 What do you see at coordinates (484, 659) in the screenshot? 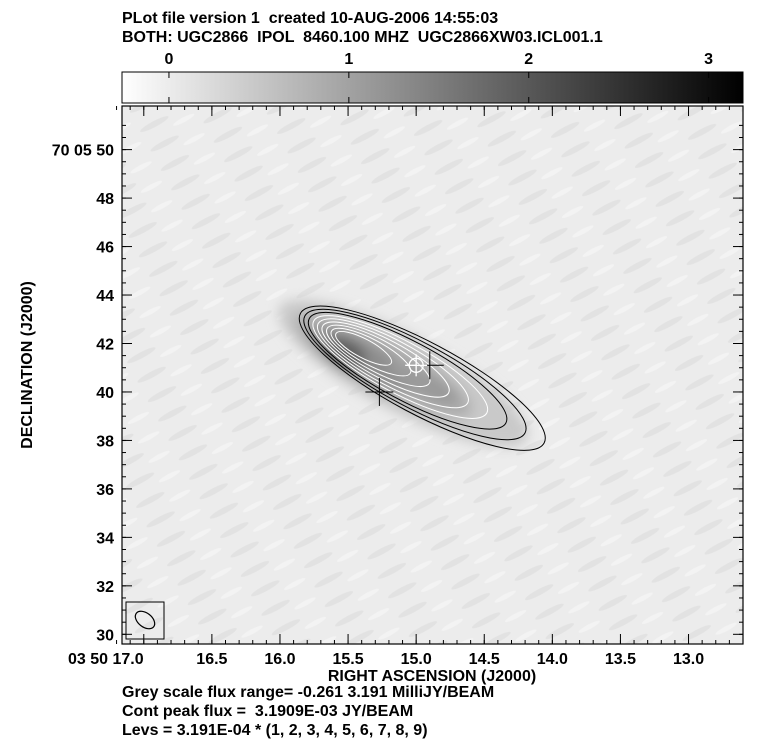
I see `x-tick-label: 14.5` at bounding box center [484, 659].